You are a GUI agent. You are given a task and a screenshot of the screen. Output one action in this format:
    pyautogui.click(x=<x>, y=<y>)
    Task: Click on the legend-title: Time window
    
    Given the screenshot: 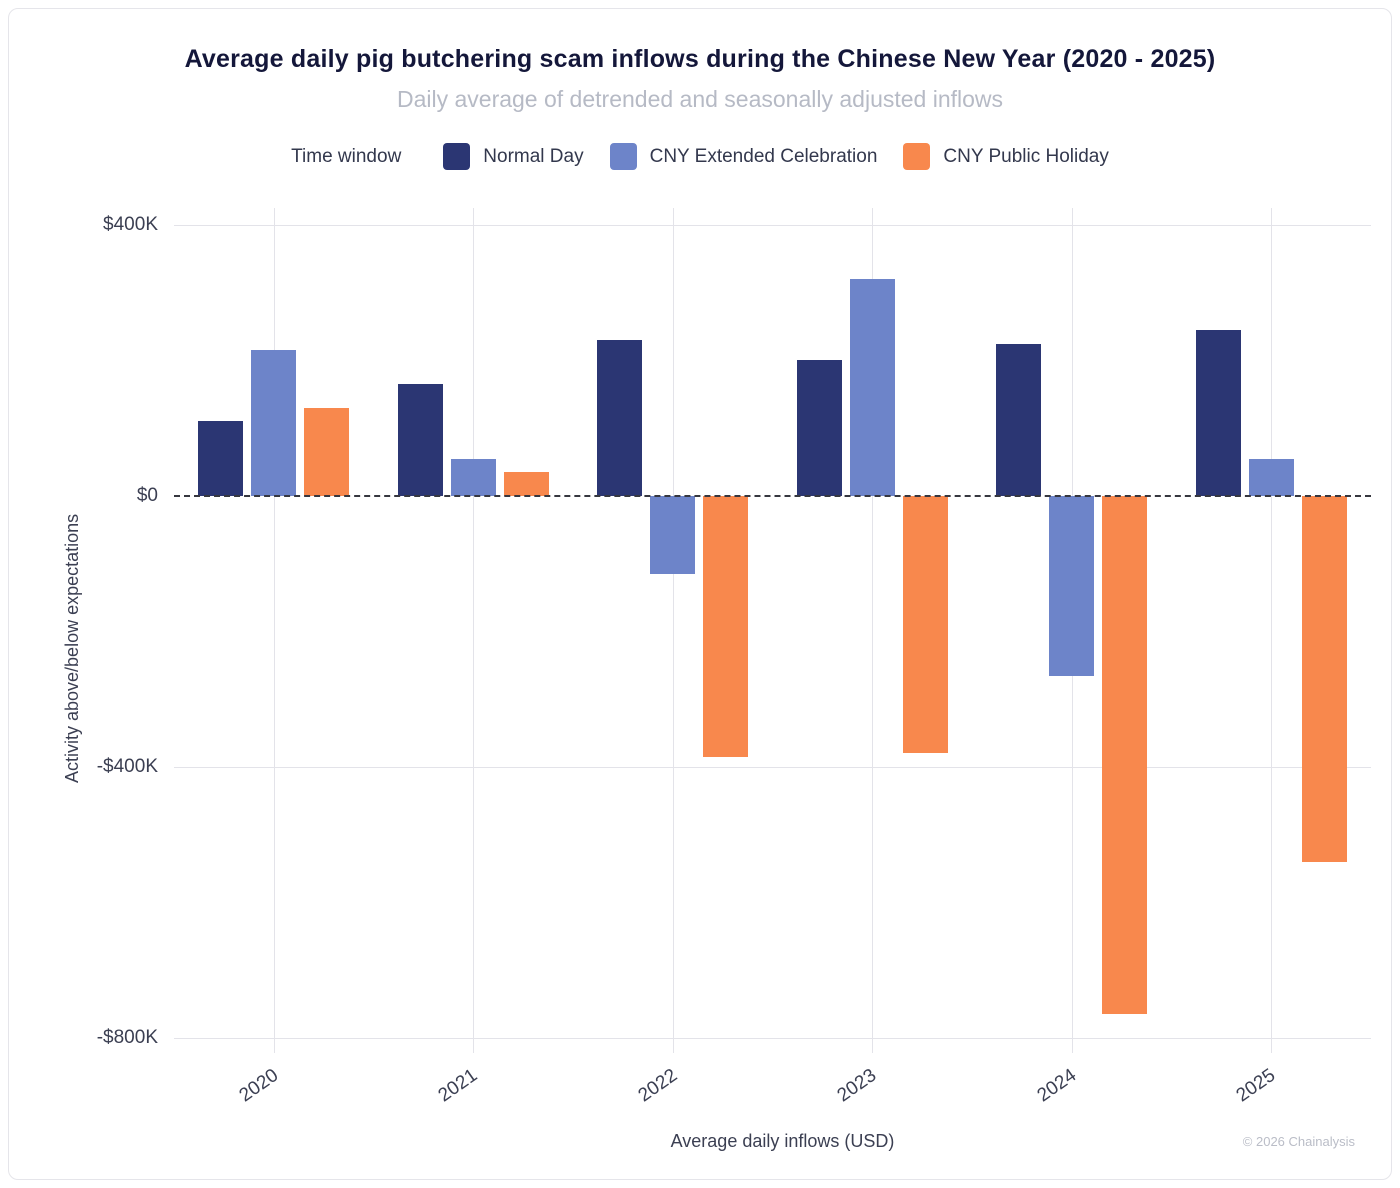 What is the action you would take?
    pyautogui.click(x=346, y=156)
    